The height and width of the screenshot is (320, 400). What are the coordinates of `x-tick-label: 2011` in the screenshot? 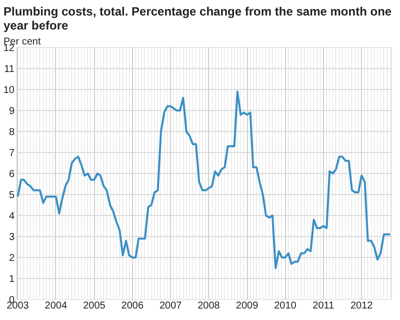 It's located at (323, 306).